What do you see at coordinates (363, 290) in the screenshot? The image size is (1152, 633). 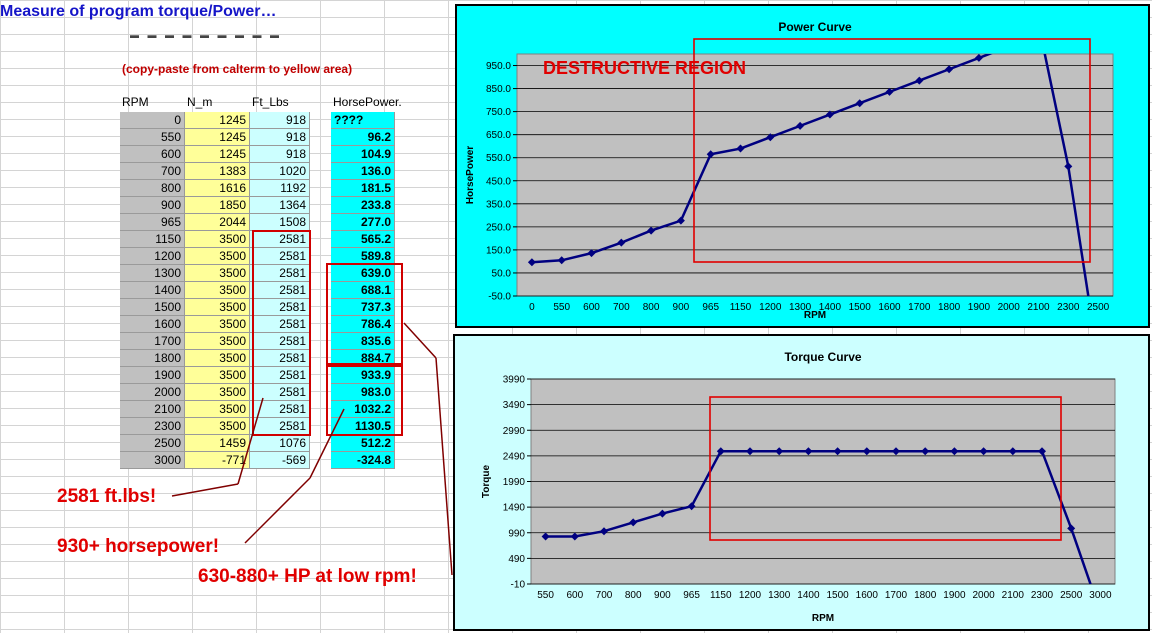 I see `table-cell-horsepower: 688.1` at bounding box center [363, 290].